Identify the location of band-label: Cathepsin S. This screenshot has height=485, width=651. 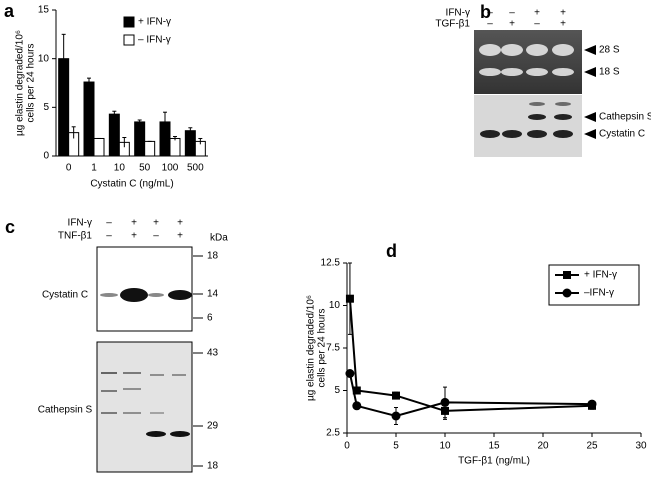
(625, 117).